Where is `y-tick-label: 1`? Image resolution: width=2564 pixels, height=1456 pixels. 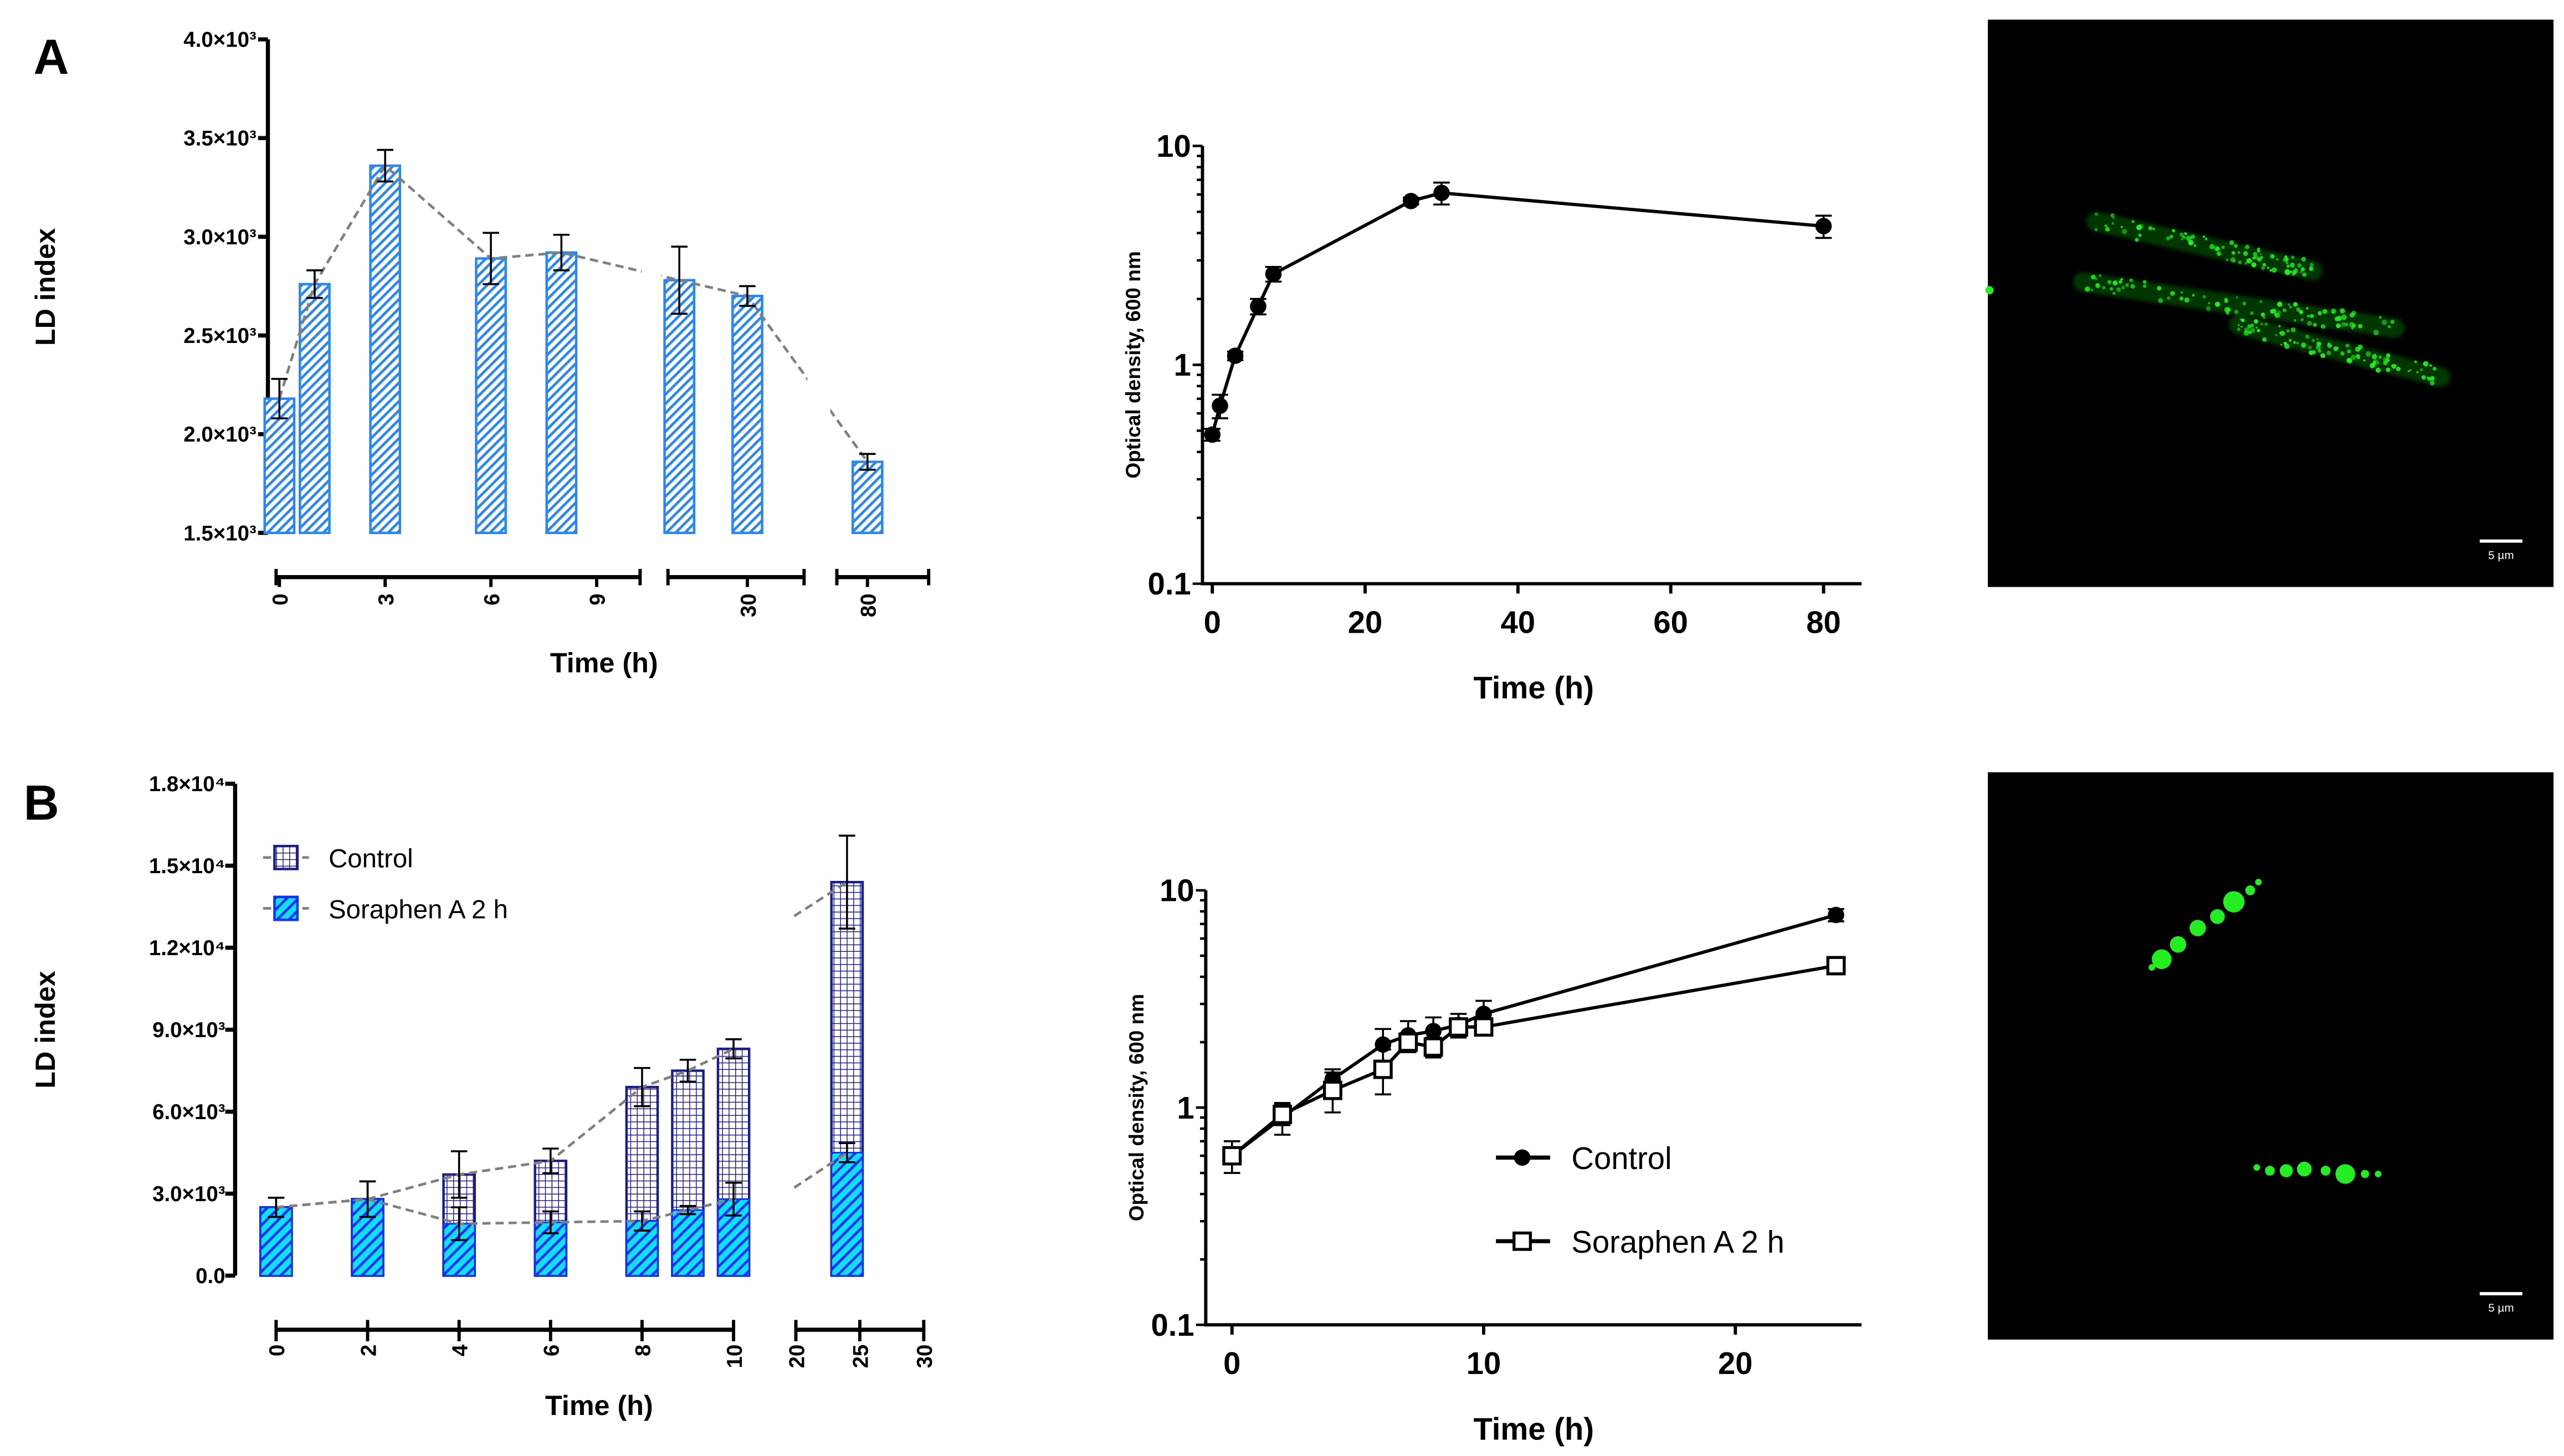 y-tick-label: 1 is located at coordinates (1185, 1107).